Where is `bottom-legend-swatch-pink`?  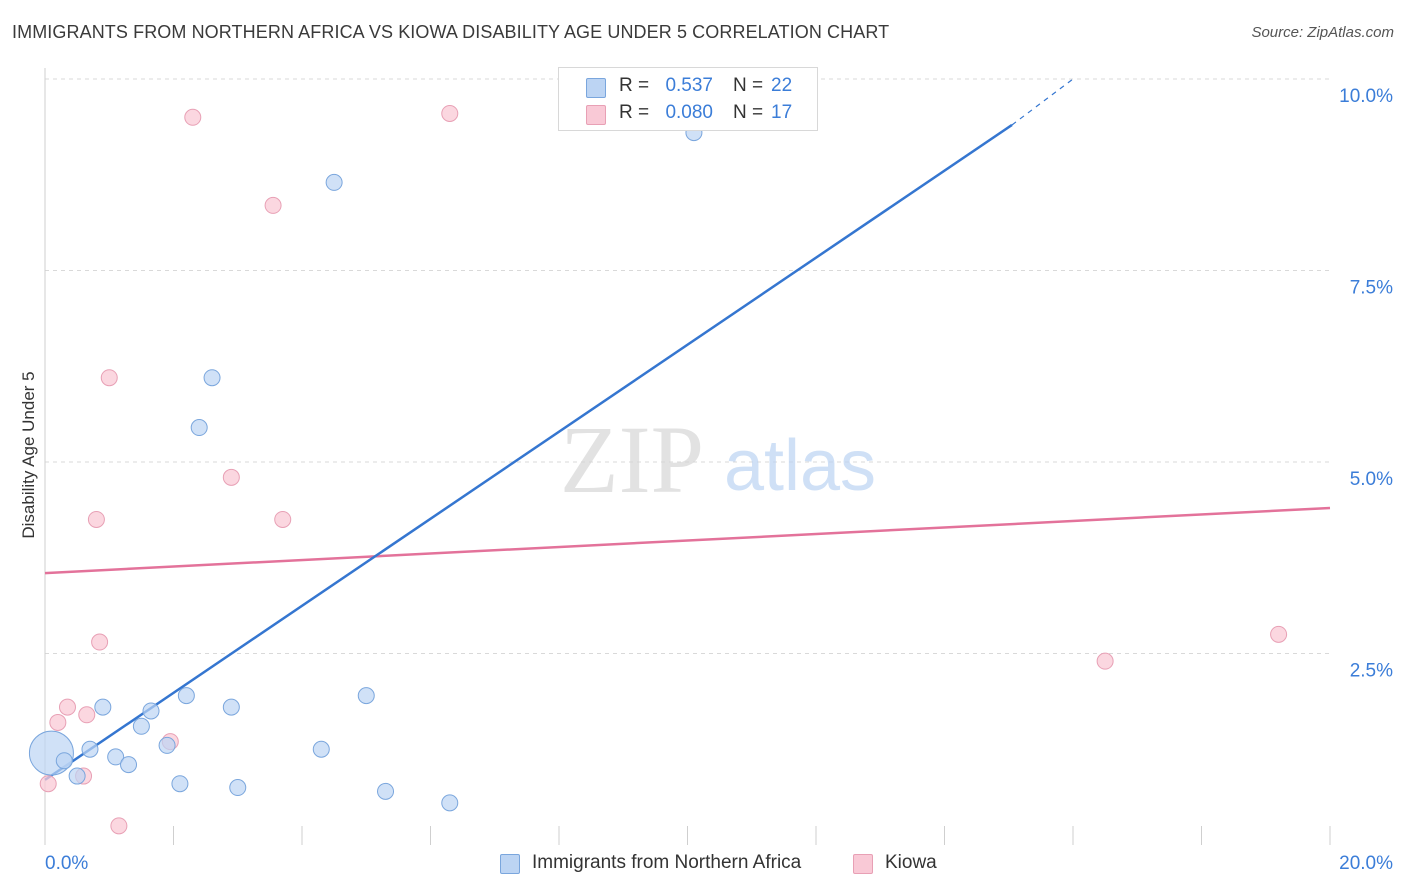
bottom-legend-swatch-pink is located at coordinates (863, 864).